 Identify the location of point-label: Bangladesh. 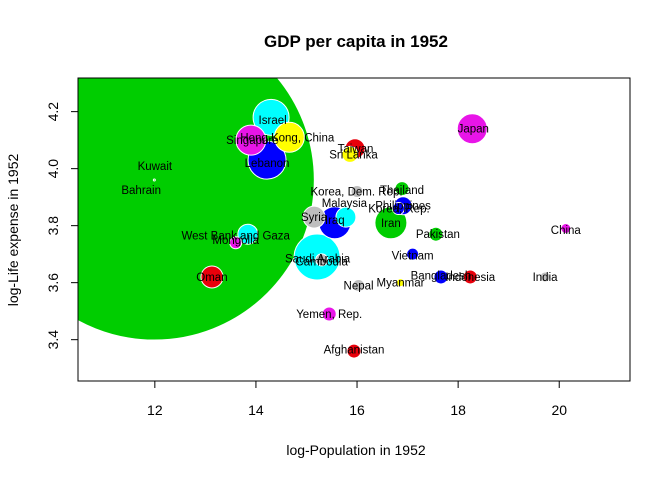
(441, 277).